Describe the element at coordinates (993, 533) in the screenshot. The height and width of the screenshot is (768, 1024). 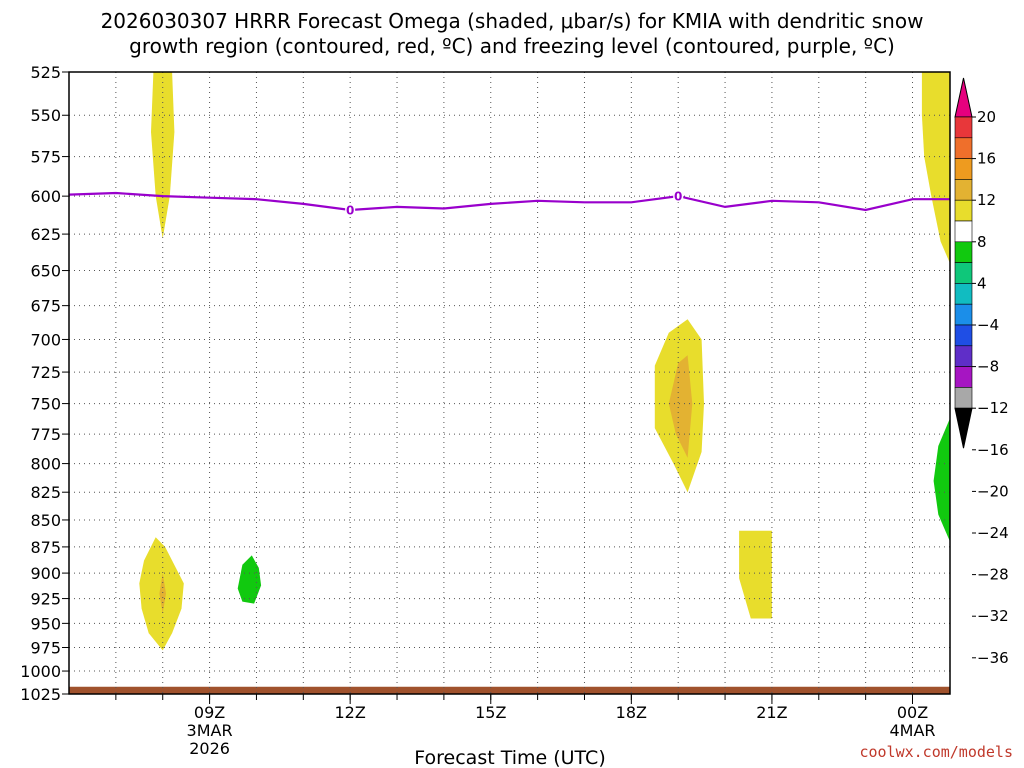
I see `colorbar-label: −24` at that location.